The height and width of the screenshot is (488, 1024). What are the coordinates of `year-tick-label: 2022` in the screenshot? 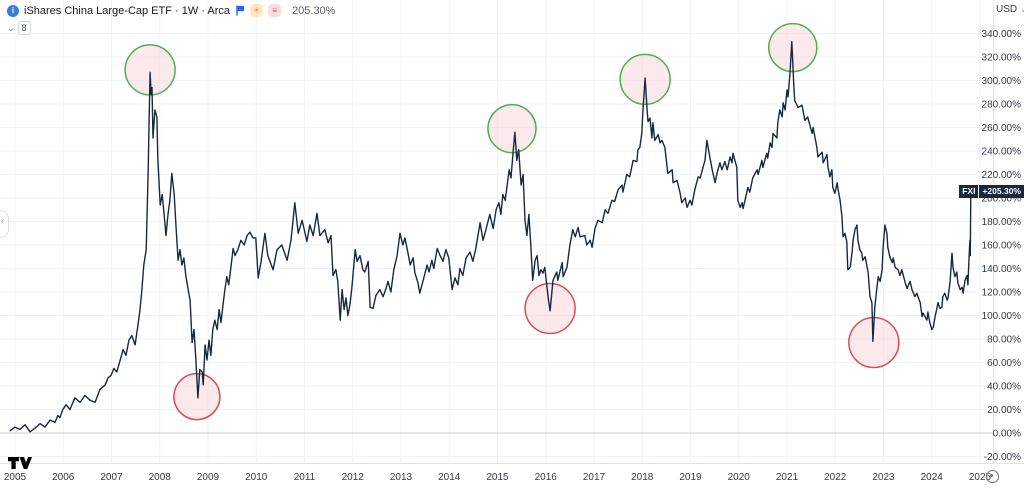 It's located at (835, 477).